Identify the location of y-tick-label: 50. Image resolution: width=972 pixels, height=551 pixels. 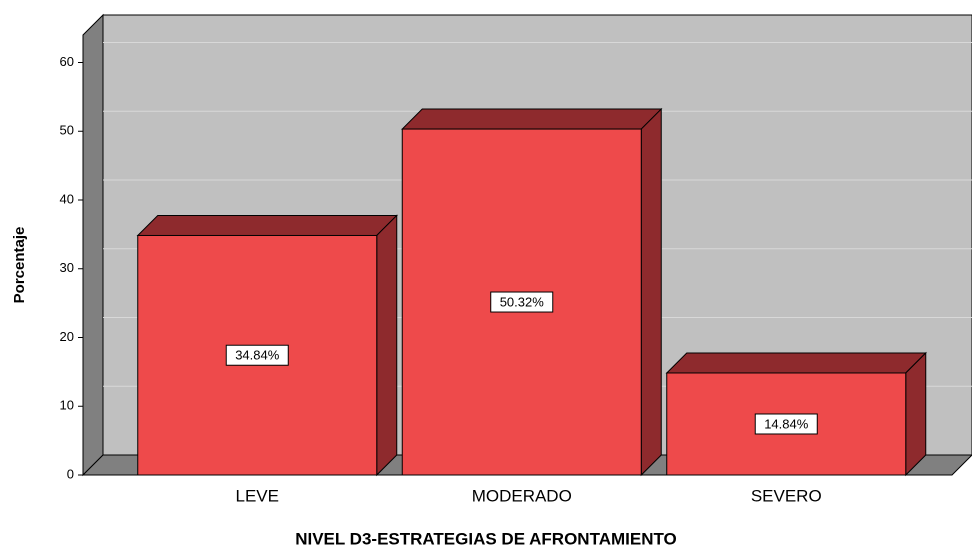
(67, 130).